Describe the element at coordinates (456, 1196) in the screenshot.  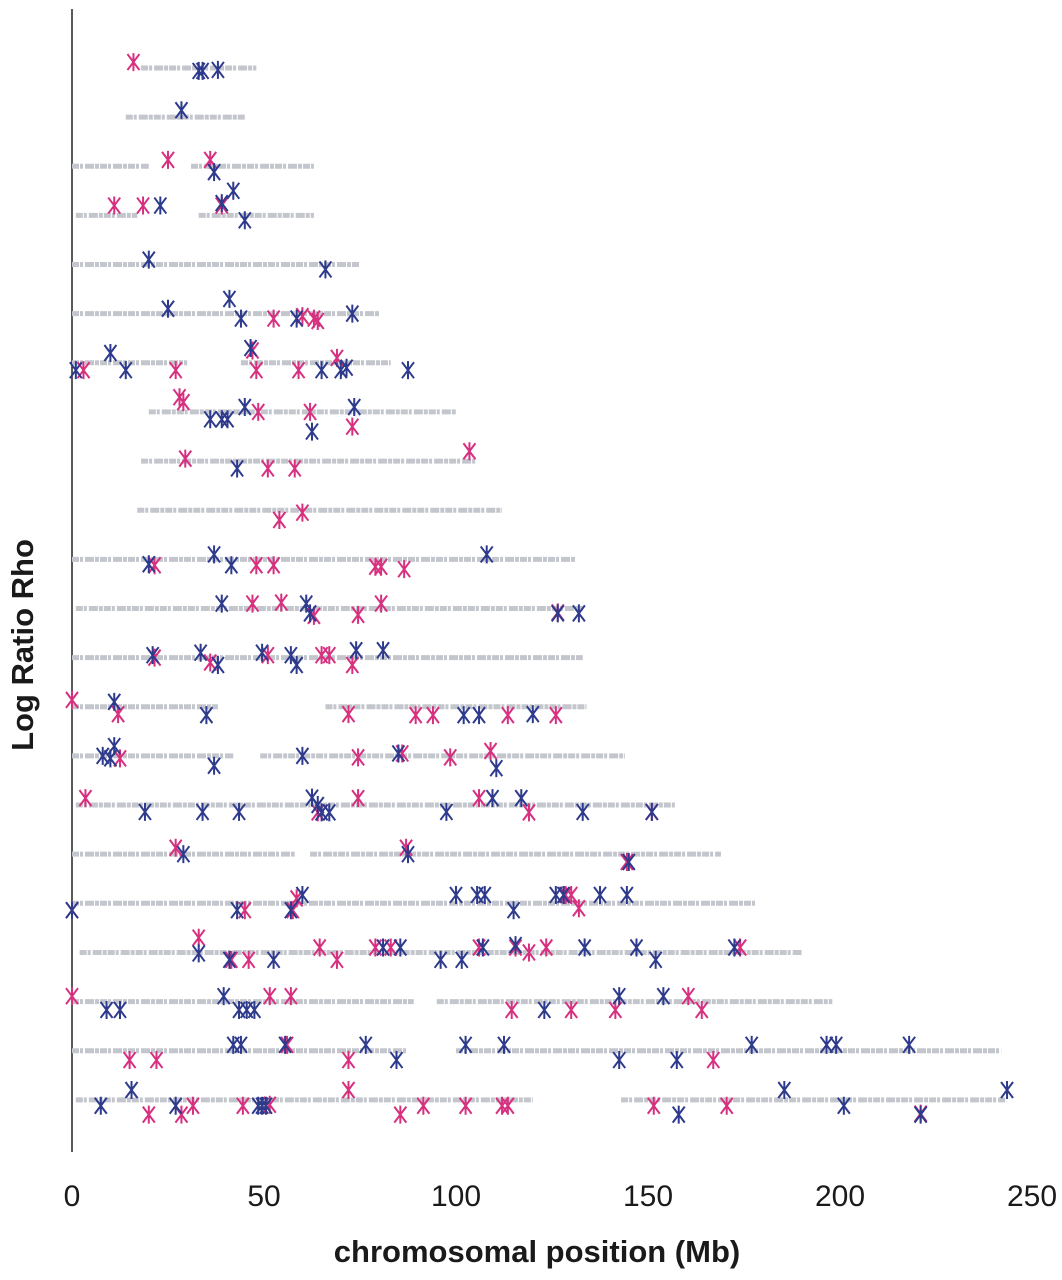
I see `x-tick-label: 100` at that location.